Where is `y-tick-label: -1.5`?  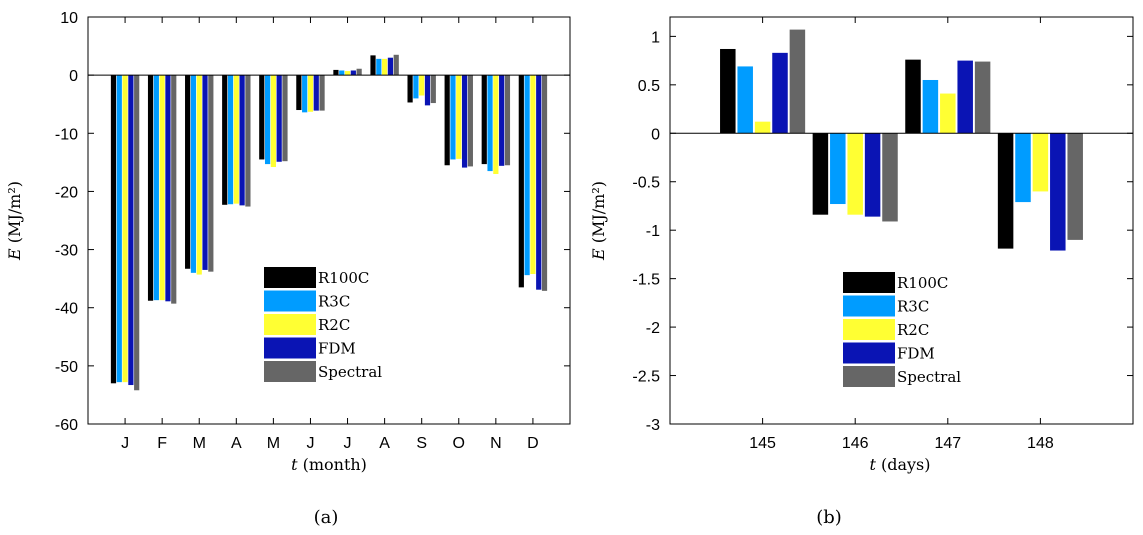
y-tick-label: -1.5 is located at coordinates (646, 280).